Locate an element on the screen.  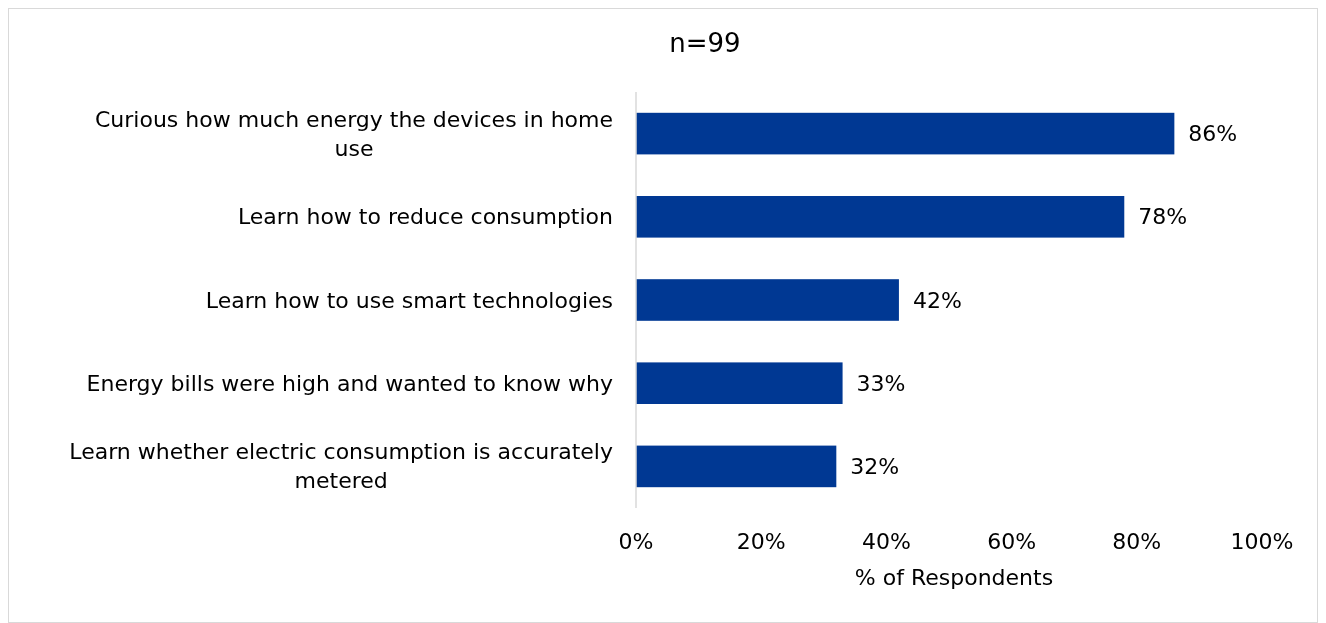
data-label: 32% is located at coordinates (875, 466).